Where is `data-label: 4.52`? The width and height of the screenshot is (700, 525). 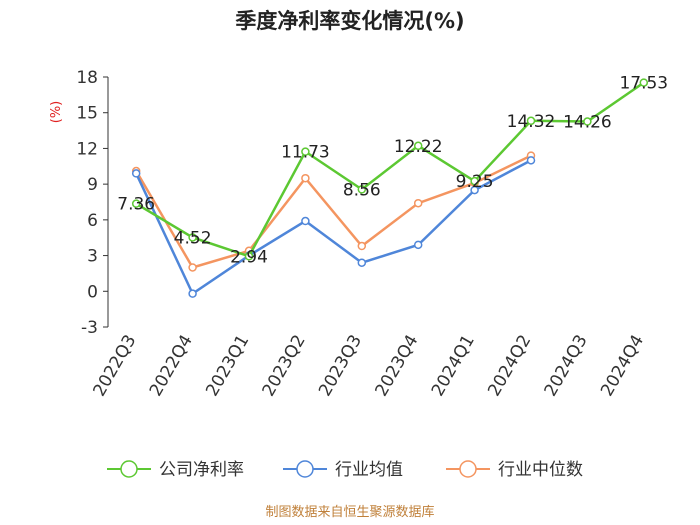 data-label: 4.52 is located at coordinates (193, 238).